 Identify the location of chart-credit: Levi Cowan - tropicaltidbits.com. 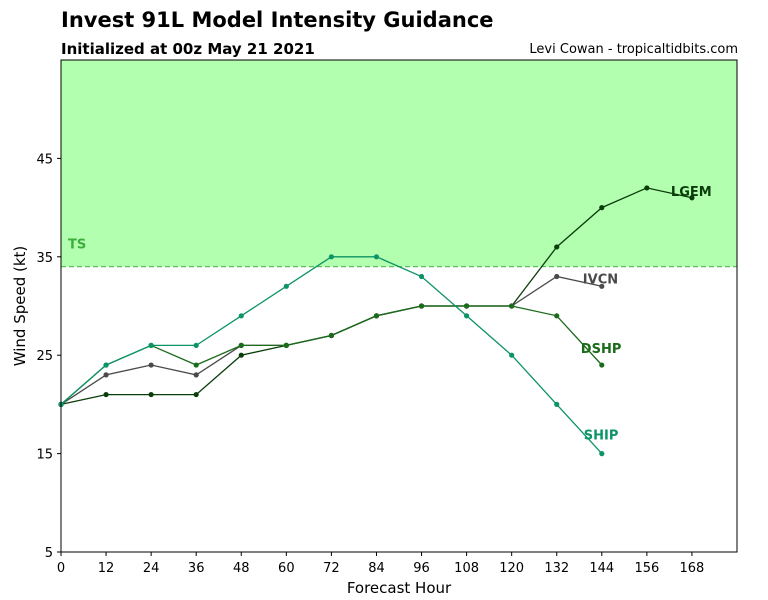
(633, 49).